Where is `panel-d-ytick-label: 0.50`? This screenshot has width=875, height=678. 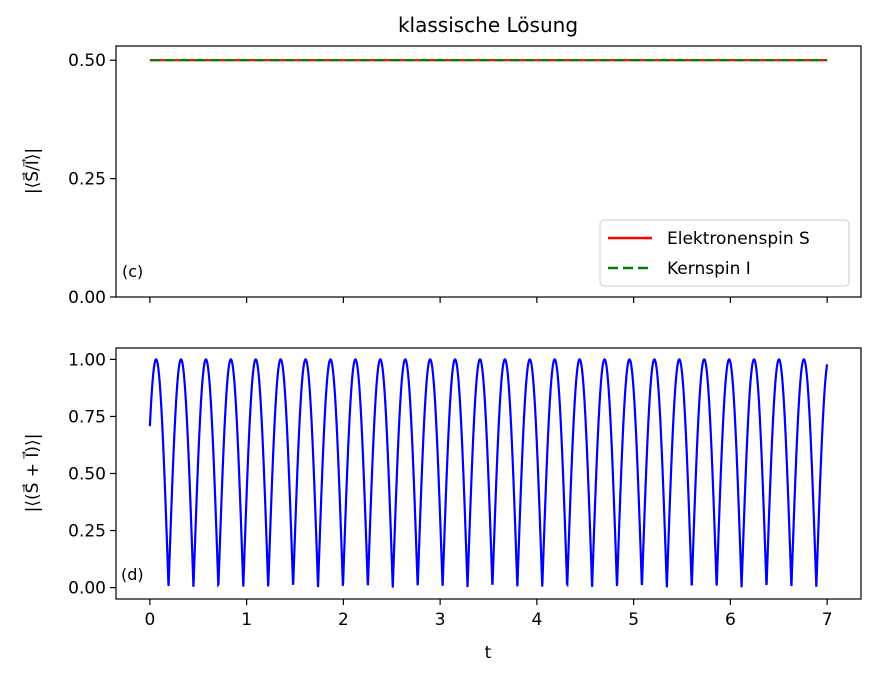 panel-d-ytick-label: 0.50 is located at coordinates (87, 475).